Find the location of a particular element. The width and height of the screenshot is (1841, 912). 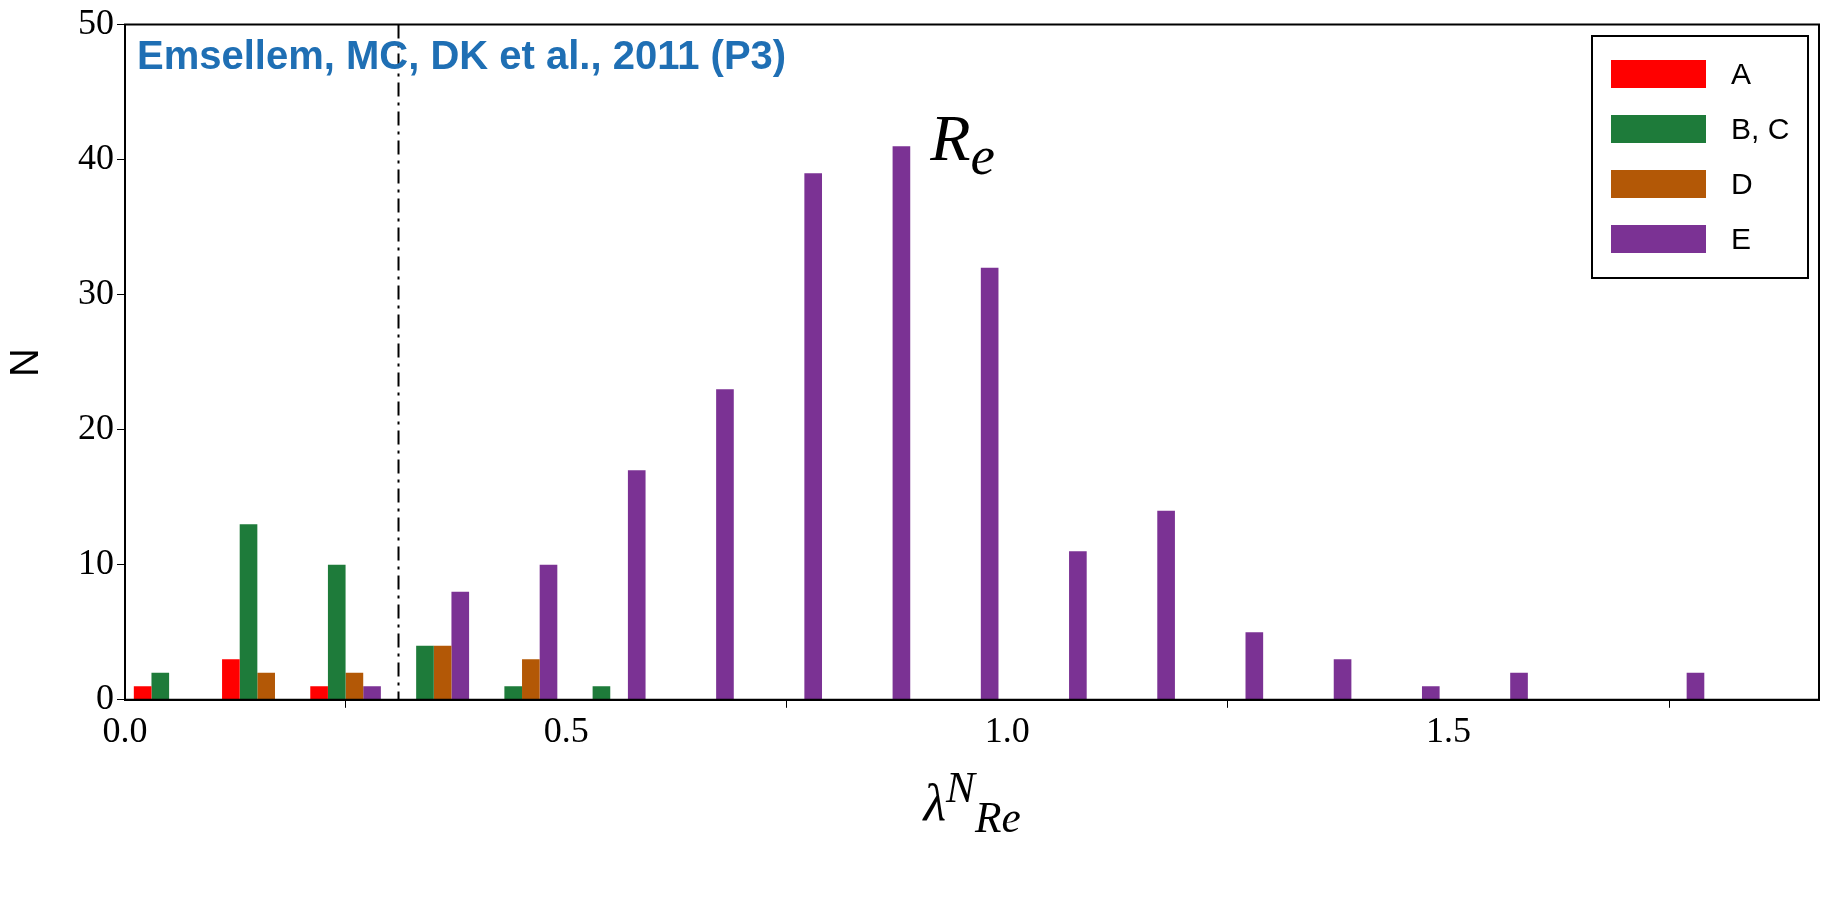

legend-label: A is located at coordinates (1741, 74).